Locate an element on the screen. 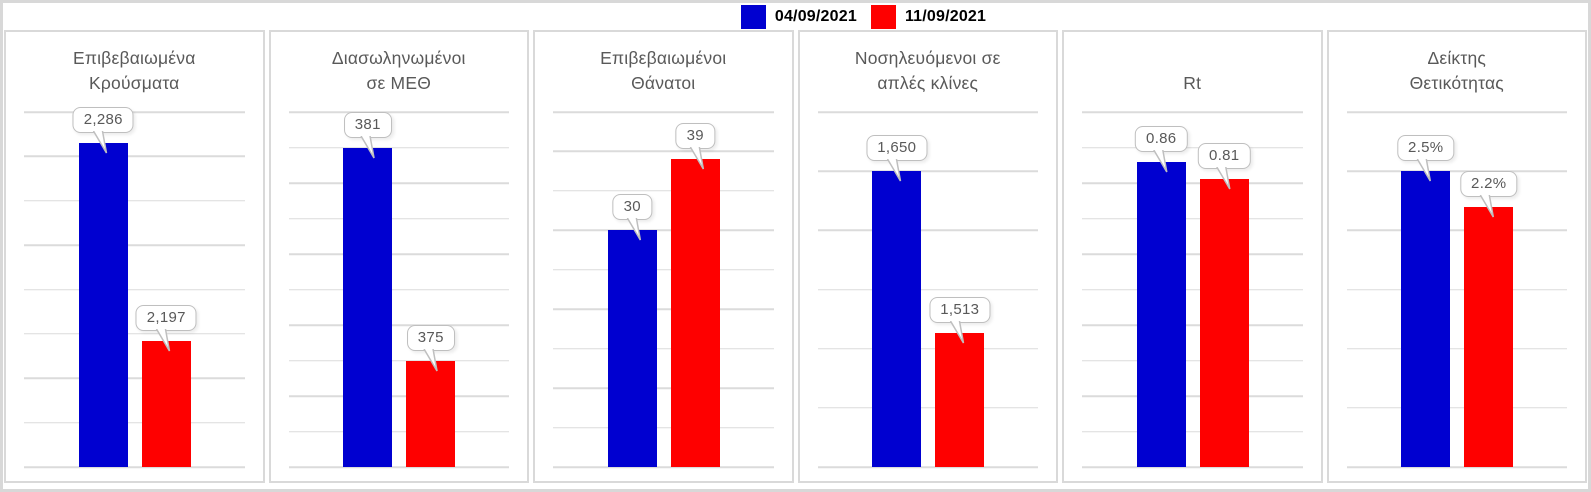 Image resolution: width=1591 pixels, height=492 pixels. data-label: 1,650 is located at coordinates (897, 148).